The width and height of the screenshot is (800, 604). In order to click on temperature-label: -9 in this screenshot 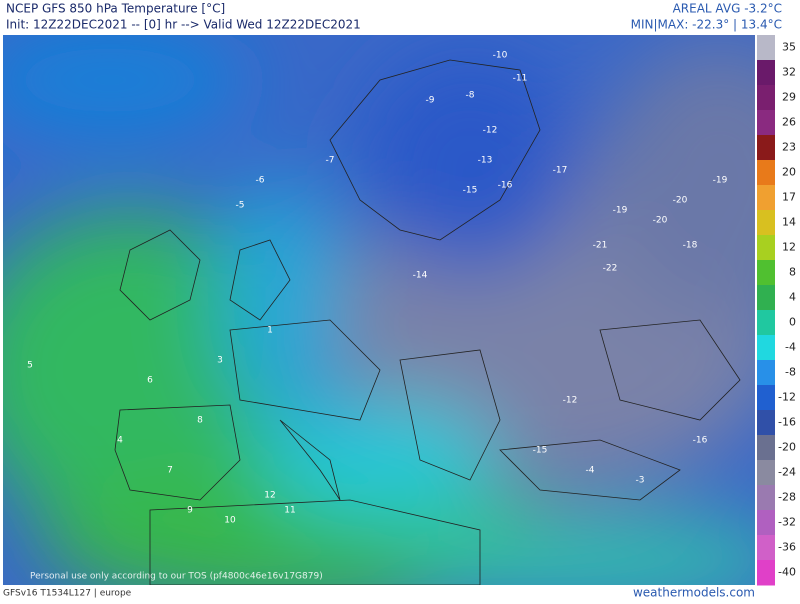, I will do `click(430, 101)`.